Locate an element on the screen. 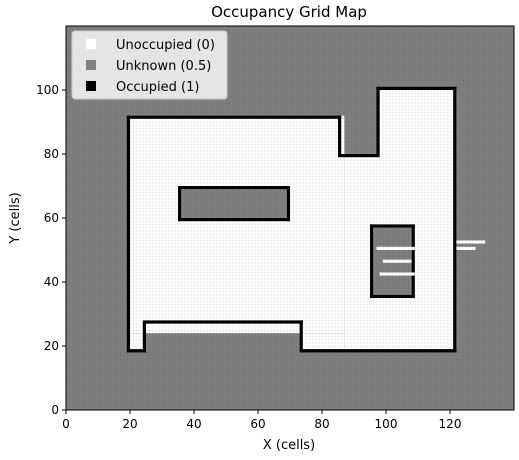 The image size is (519, 460). y-axis-label: Y (cells) is located at coordinates (15, 218).